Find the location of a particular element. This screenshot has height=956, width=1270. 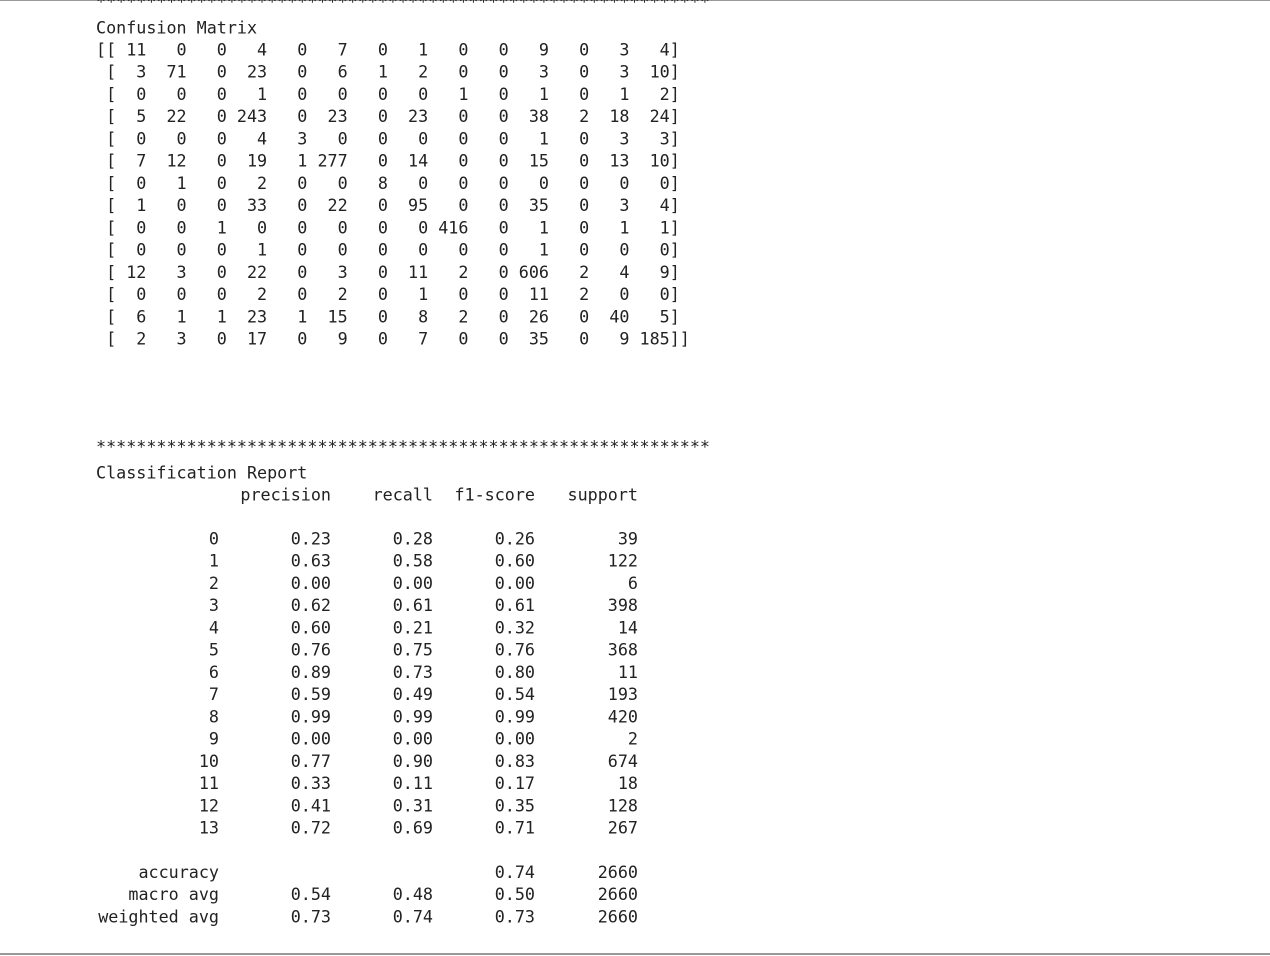

report-cell: 193 is located at coordinates (623, 694).